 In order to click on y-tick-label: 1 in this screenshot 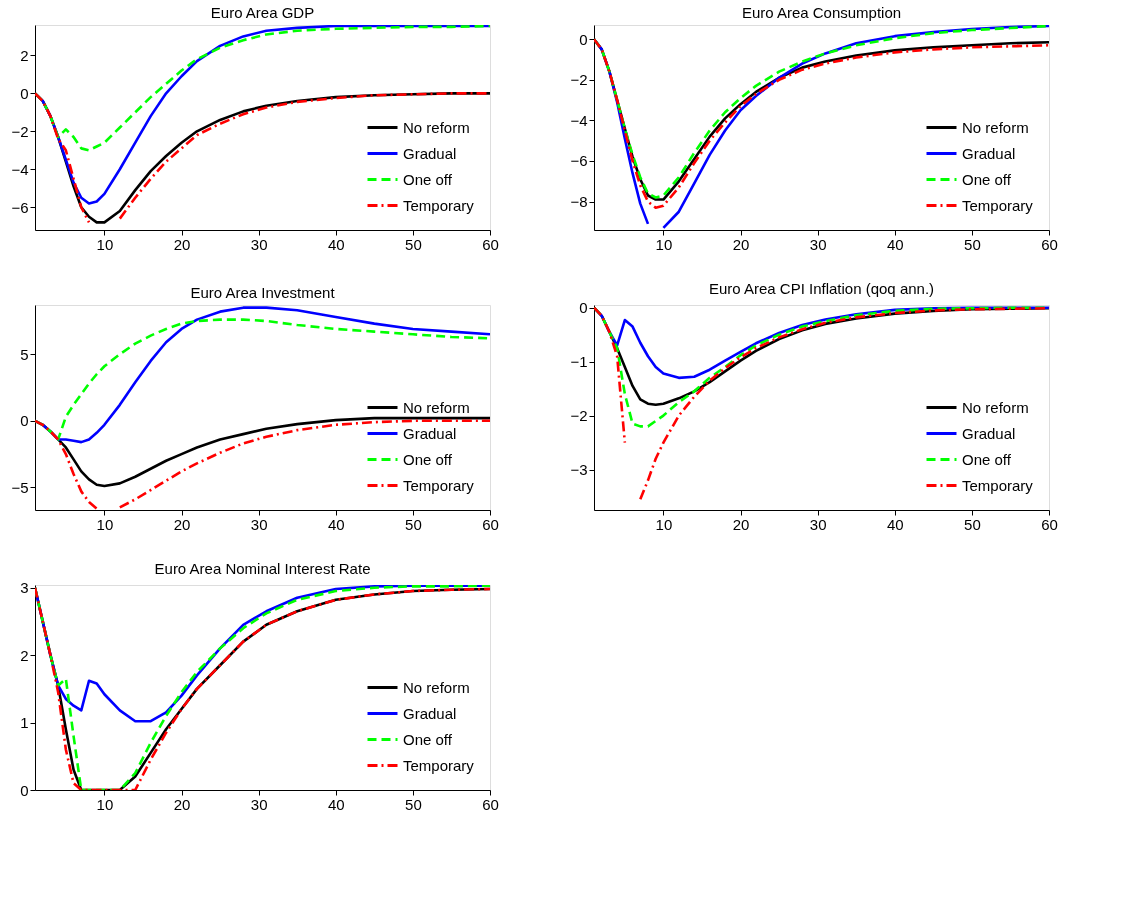, I will do `click(24, 723)`.